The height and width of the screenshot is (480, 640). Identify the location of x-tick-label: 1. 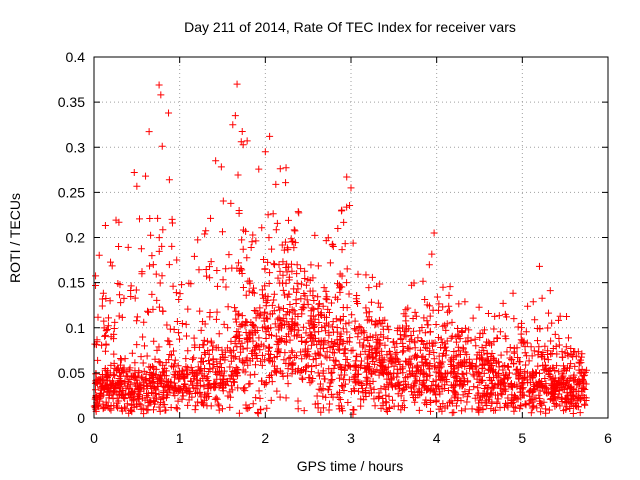
(180, 438).